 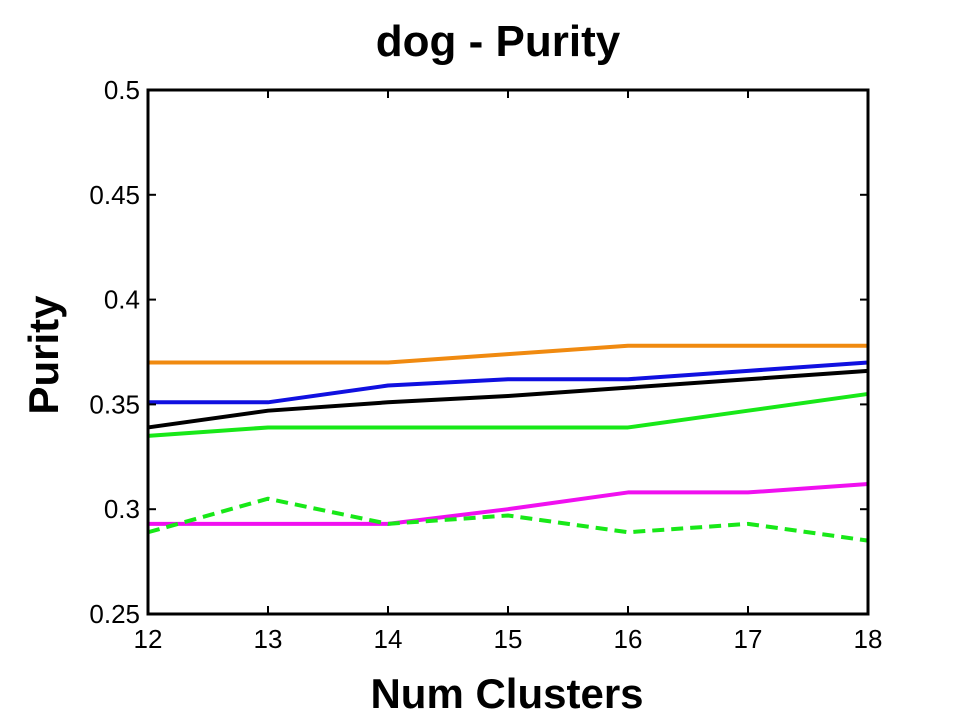 I want to click on chart-title: dog - Purity, so click(x=498, y=41).